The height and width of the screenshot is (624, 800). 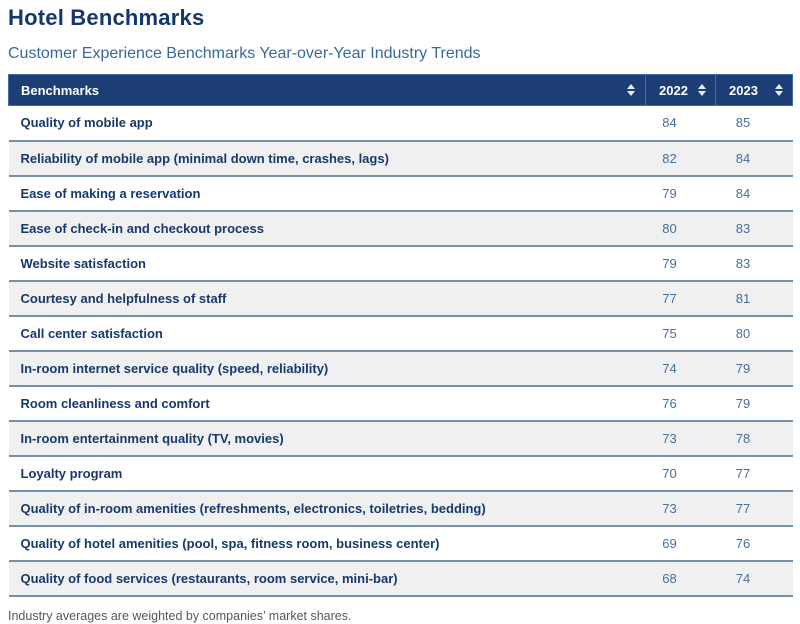 What do you see at coordinates (680, 333) in the screenshot?
I see `value-2022: 75` at bounding box center [680, 333].